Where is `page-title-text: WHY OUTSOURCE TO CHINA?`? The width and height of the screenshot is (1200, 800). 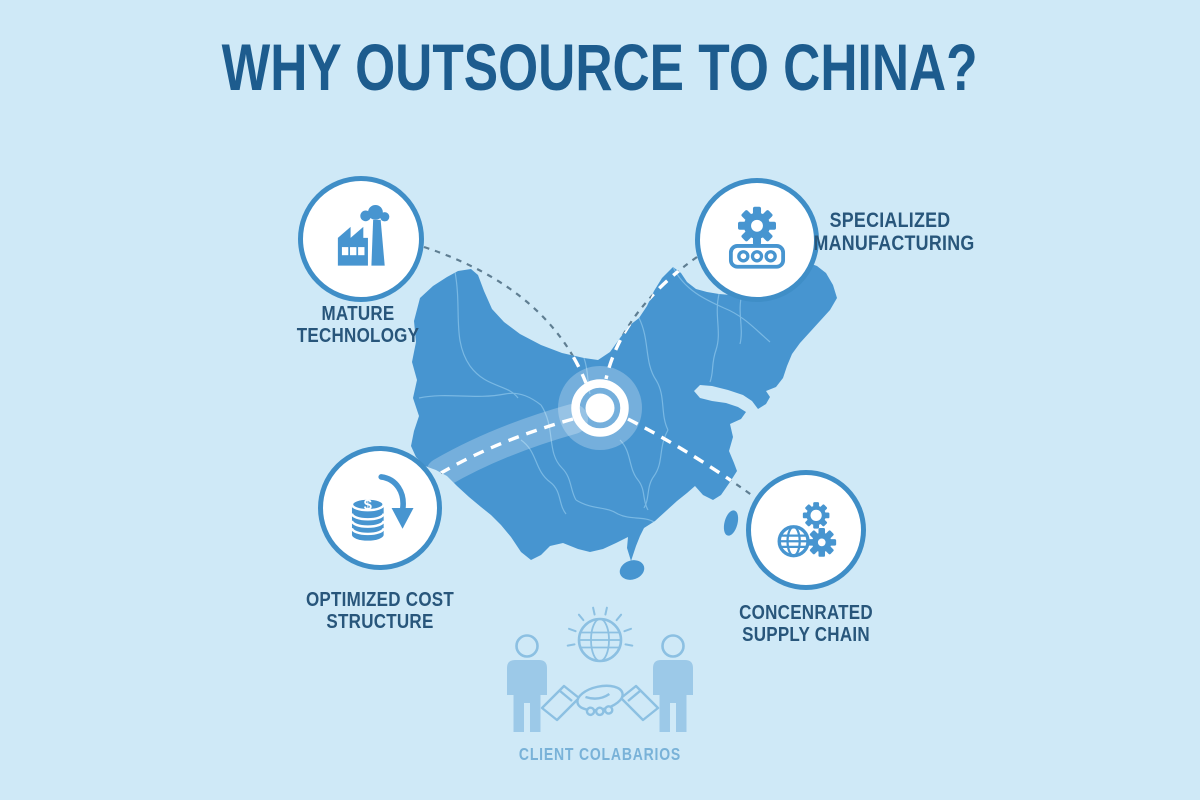 page-title-text: WHY OUTSOURCE TO CHINA? is located at coordinates (600, 67).